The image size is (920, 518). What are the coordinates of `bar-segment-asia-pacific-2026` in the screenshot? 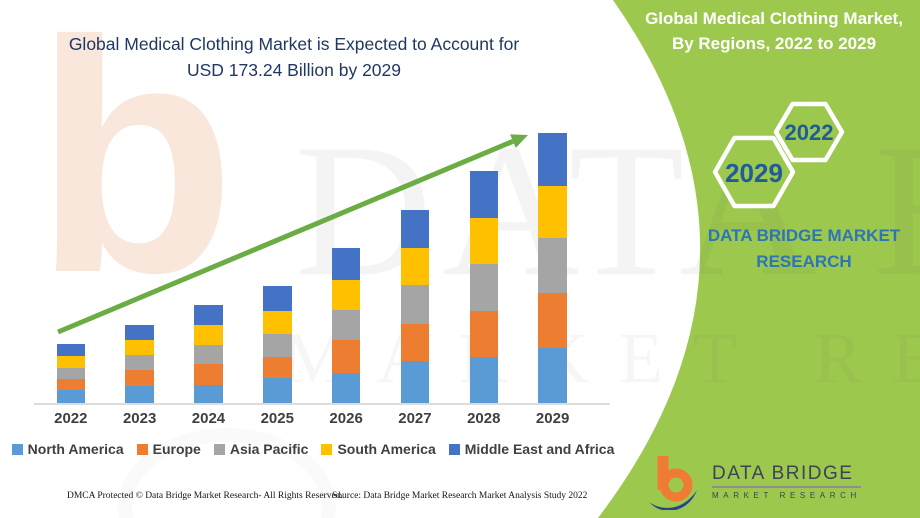 It's located at (346, 325).